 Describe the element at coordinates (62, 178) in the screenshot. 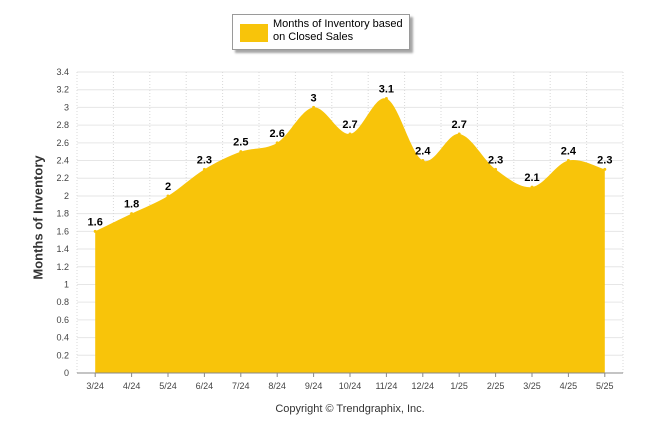

I see `y-tick-label: 2.2` at that location.